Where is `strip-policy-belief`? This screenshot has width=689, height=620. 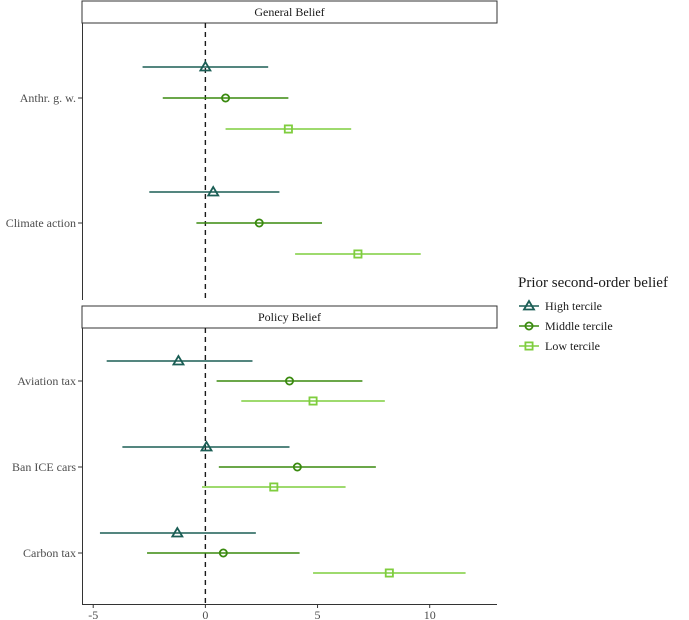 strip-policy-belief is located at coordinates (289, 317).